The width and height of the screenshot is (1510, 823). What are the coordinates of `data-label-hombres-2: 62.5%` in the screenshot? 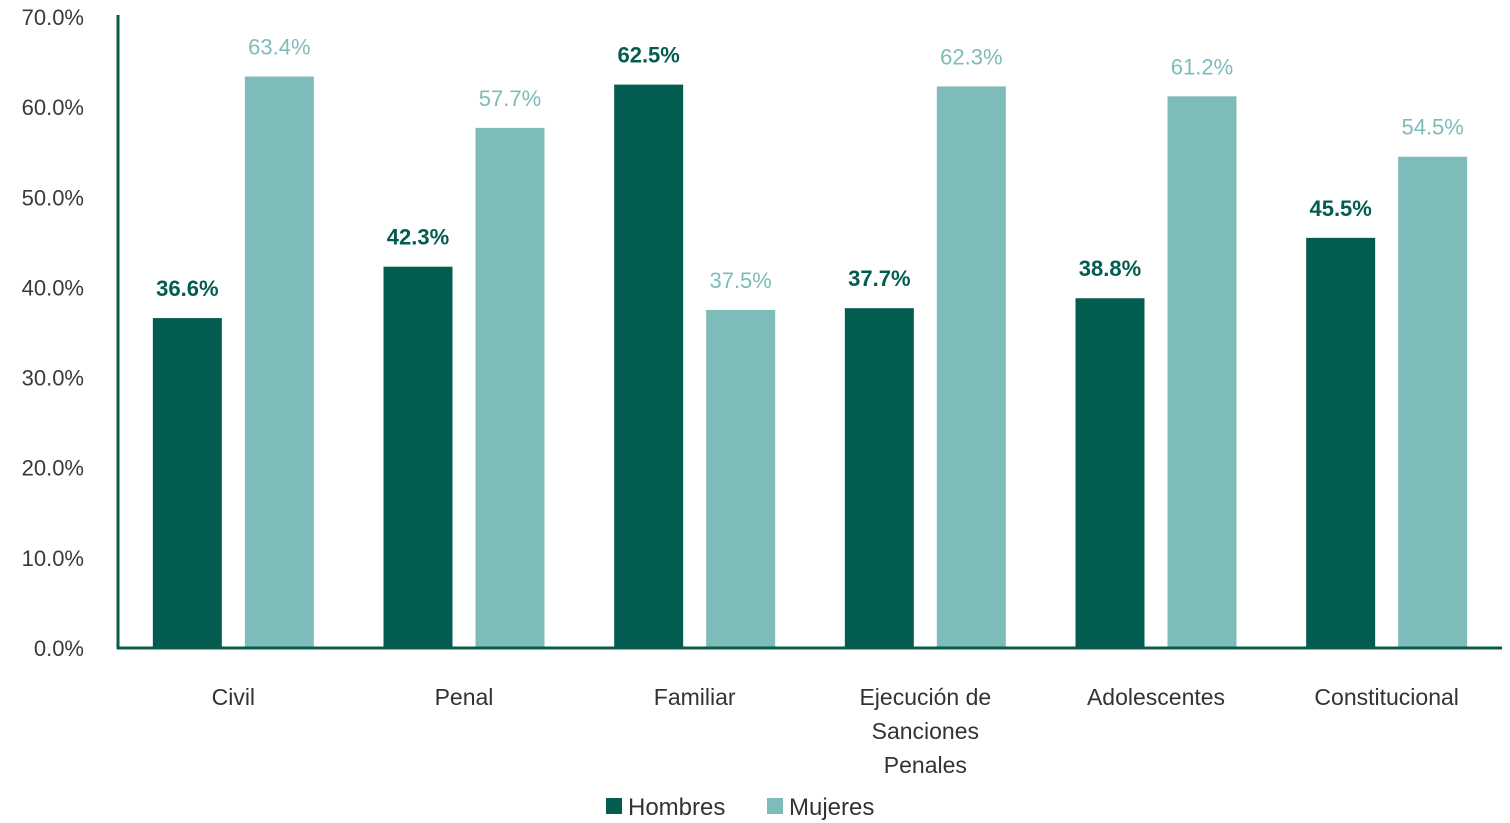 It's located at (648, 55).